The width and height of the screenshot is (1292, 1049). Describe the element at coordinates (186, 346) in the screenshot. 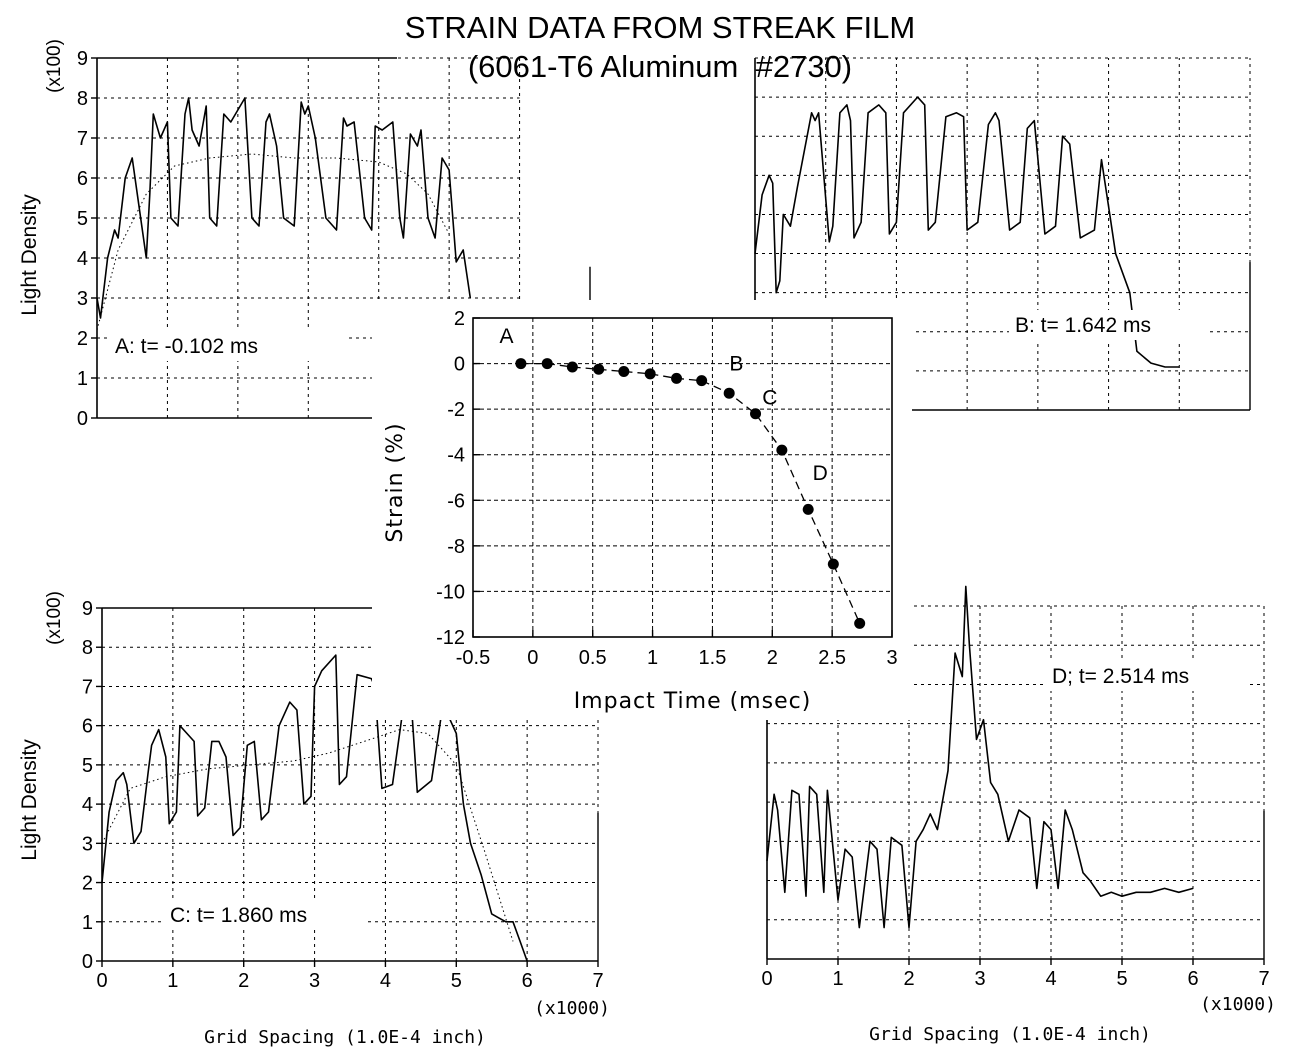

I see `panel-label: A: t= -0.102 ms` at that location.